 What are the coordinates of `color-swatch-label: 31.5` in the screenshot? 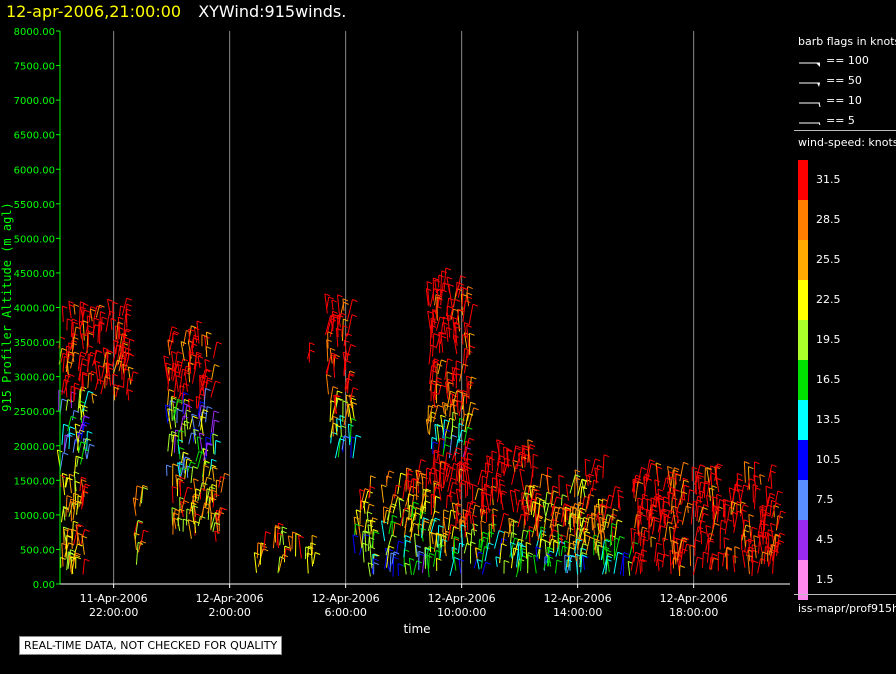 It's located at (828, 179).